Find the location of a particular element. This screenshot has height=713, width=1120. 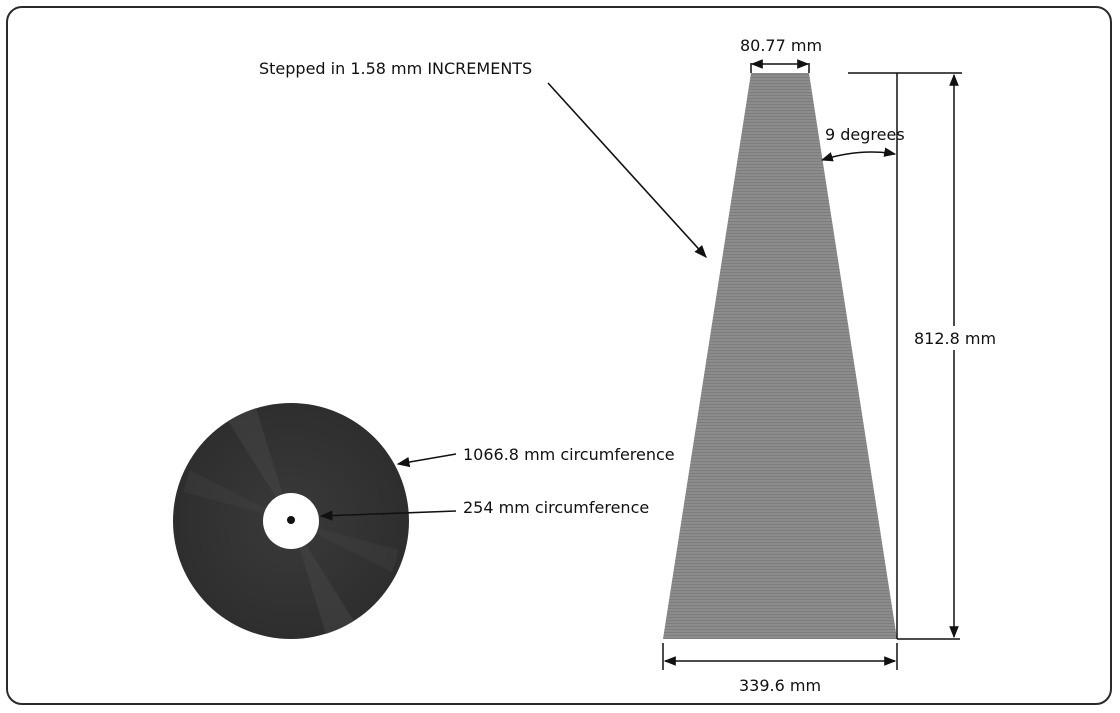

angle-label: 9 degrees is located at coordinates (865, 134).